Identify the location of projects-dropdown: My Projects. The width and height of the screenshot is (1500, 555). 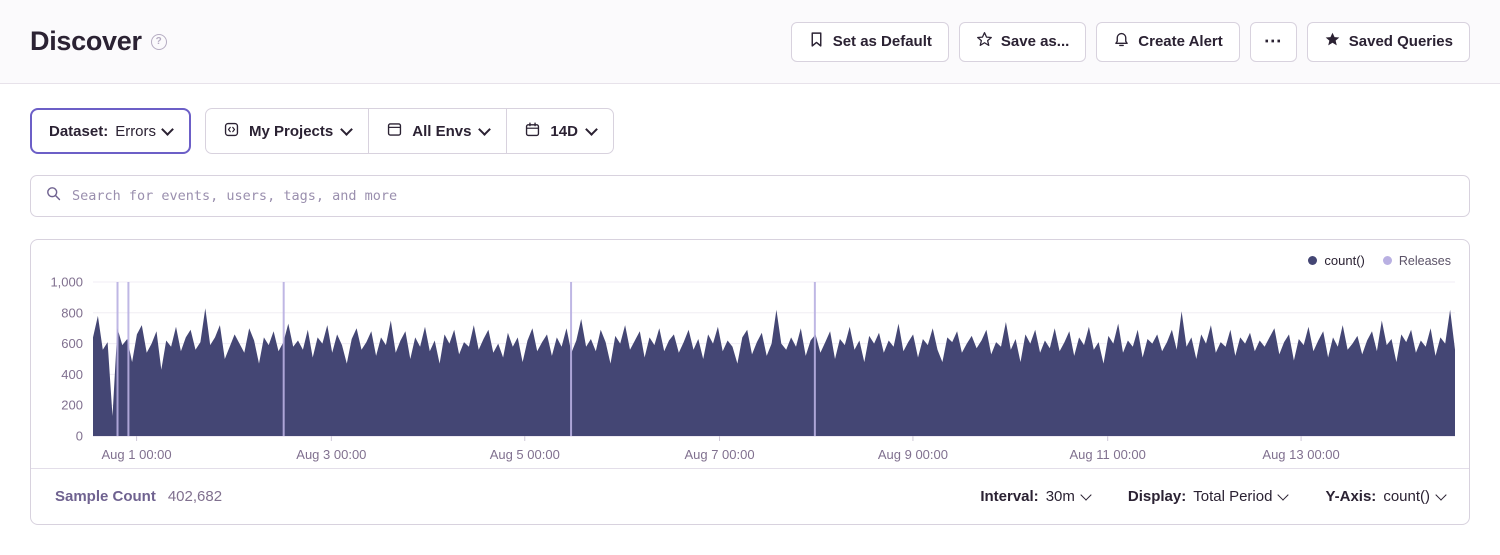
(287, 131).